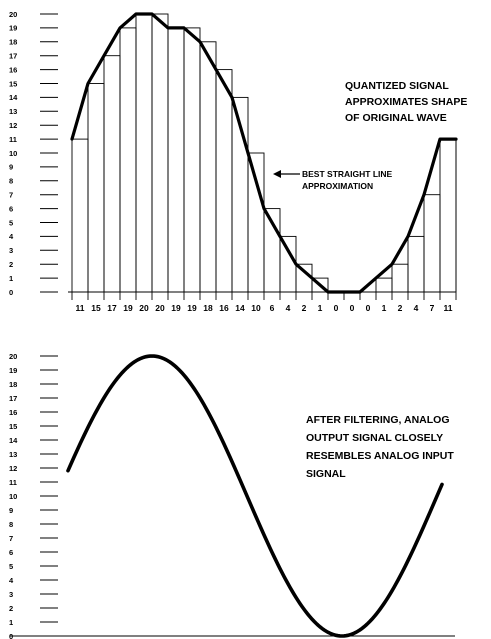 The width and height of the screenshot is (491, 639). Describe the element at coordinates (13, 69) in the screenshot. I see `top-y-tick-label: 16` at that location.